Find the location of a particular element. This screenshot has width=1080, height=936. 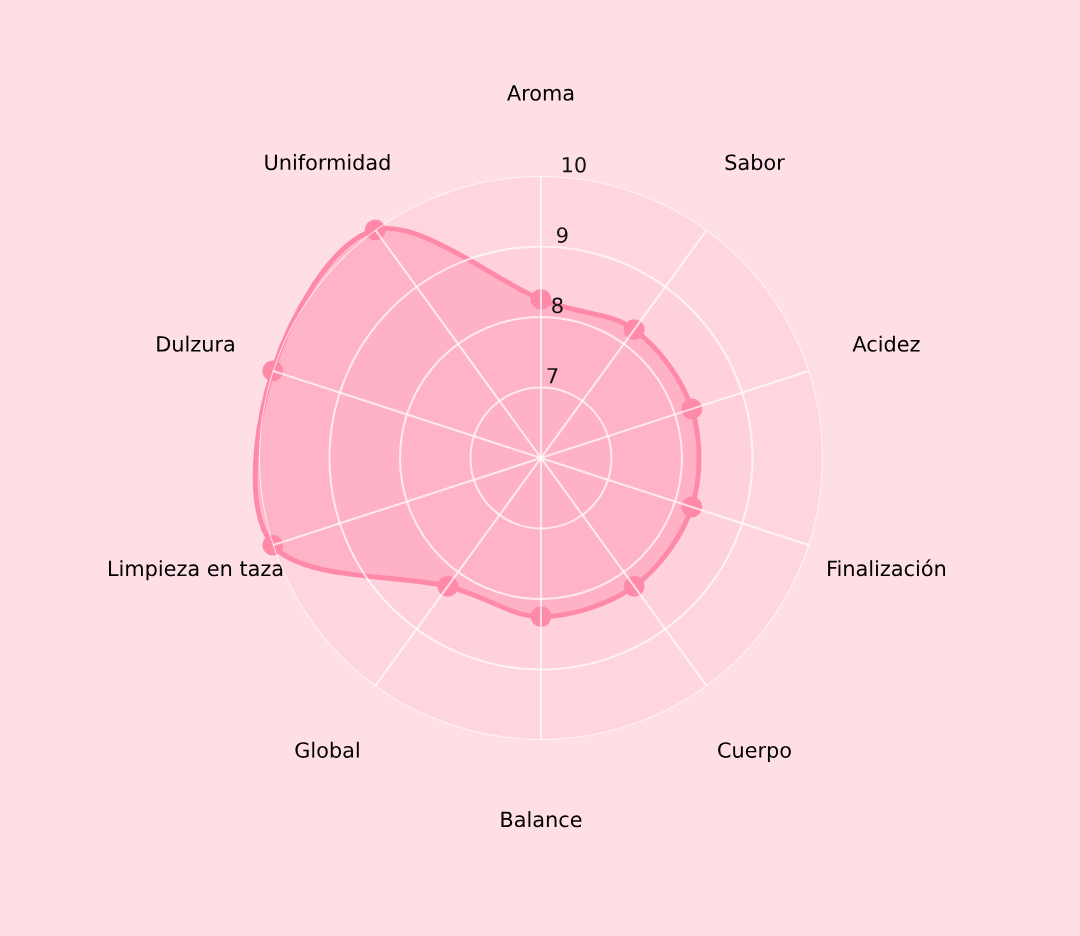

spoke-label: Uniformidad is located at coordinates (327, 162).